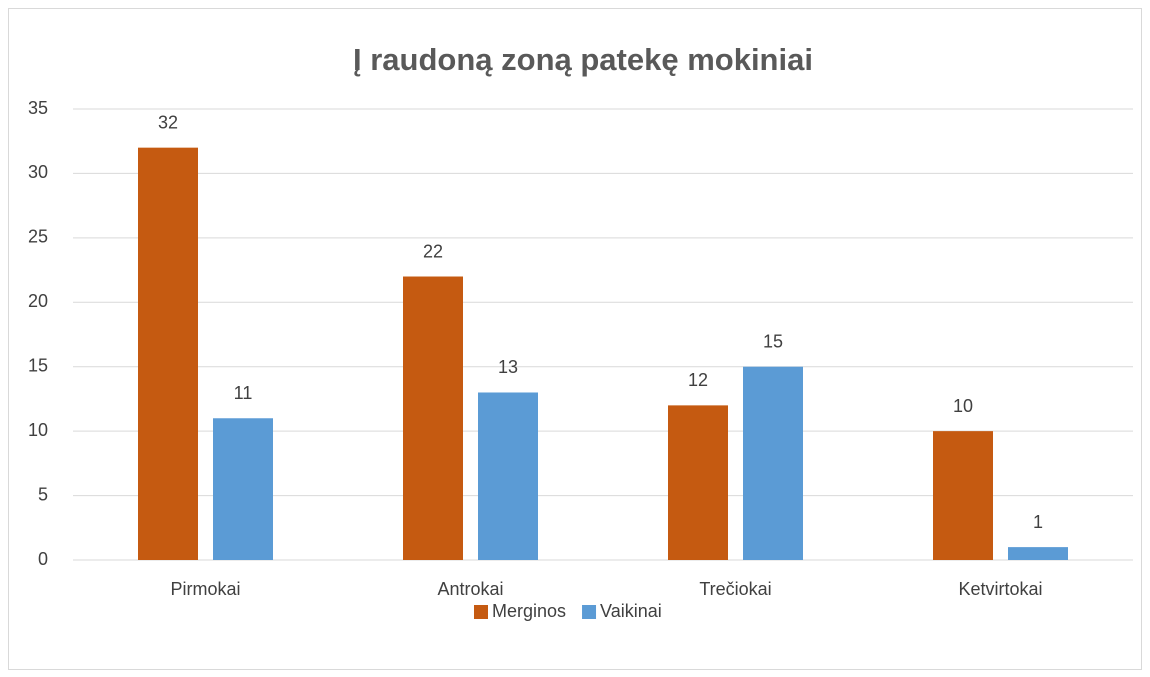 Image resolution: width=1150 pixels, height=677 pixels. Describe the element at coordinates (963, 406) in the screenshot. I see `data-label: 10` at that location.